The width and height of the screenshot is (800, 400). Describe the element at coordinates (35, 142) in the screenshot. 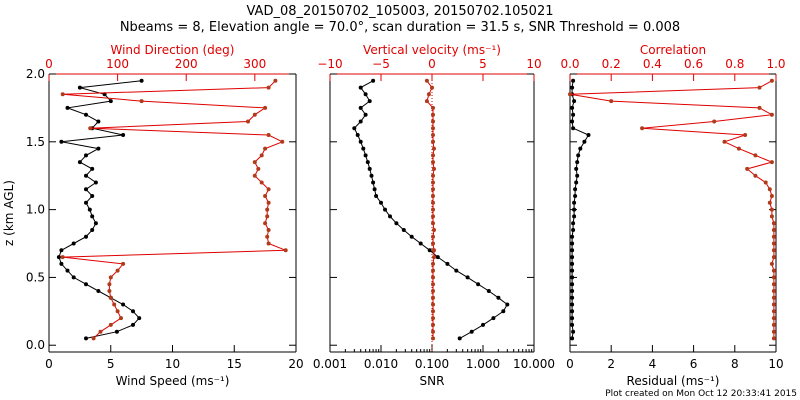

I see `y-tick-label: 1.5` at that location.